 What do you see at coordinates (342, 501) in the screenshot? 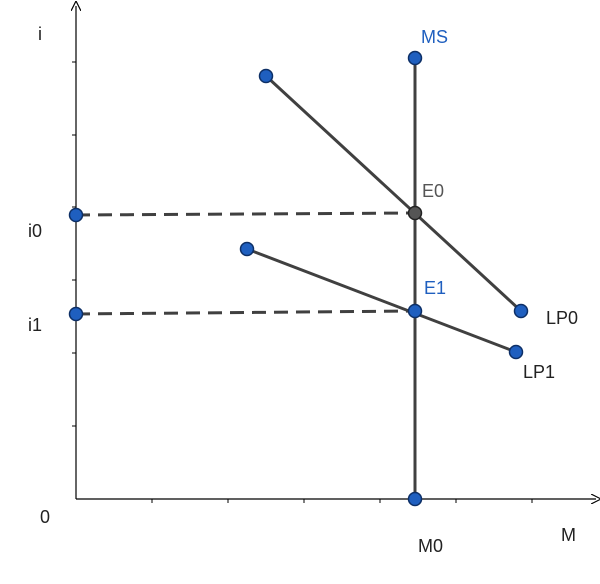
I see `x-axis-ticks` at bounding box center [342, 501].